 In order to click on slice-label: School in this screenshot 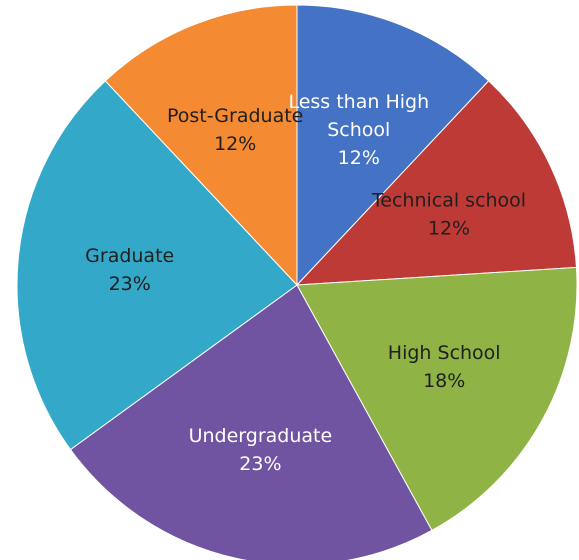, I will do `click(358, 130)`.